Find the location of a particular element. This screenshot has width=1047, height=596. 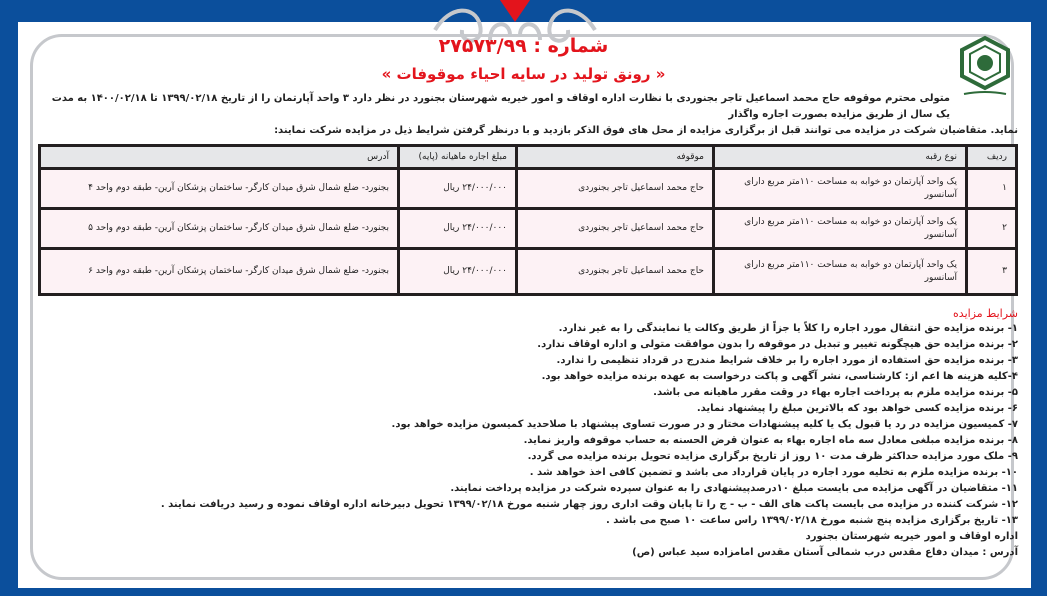

cell-index: ۲ is located at coordinates (991, 228).